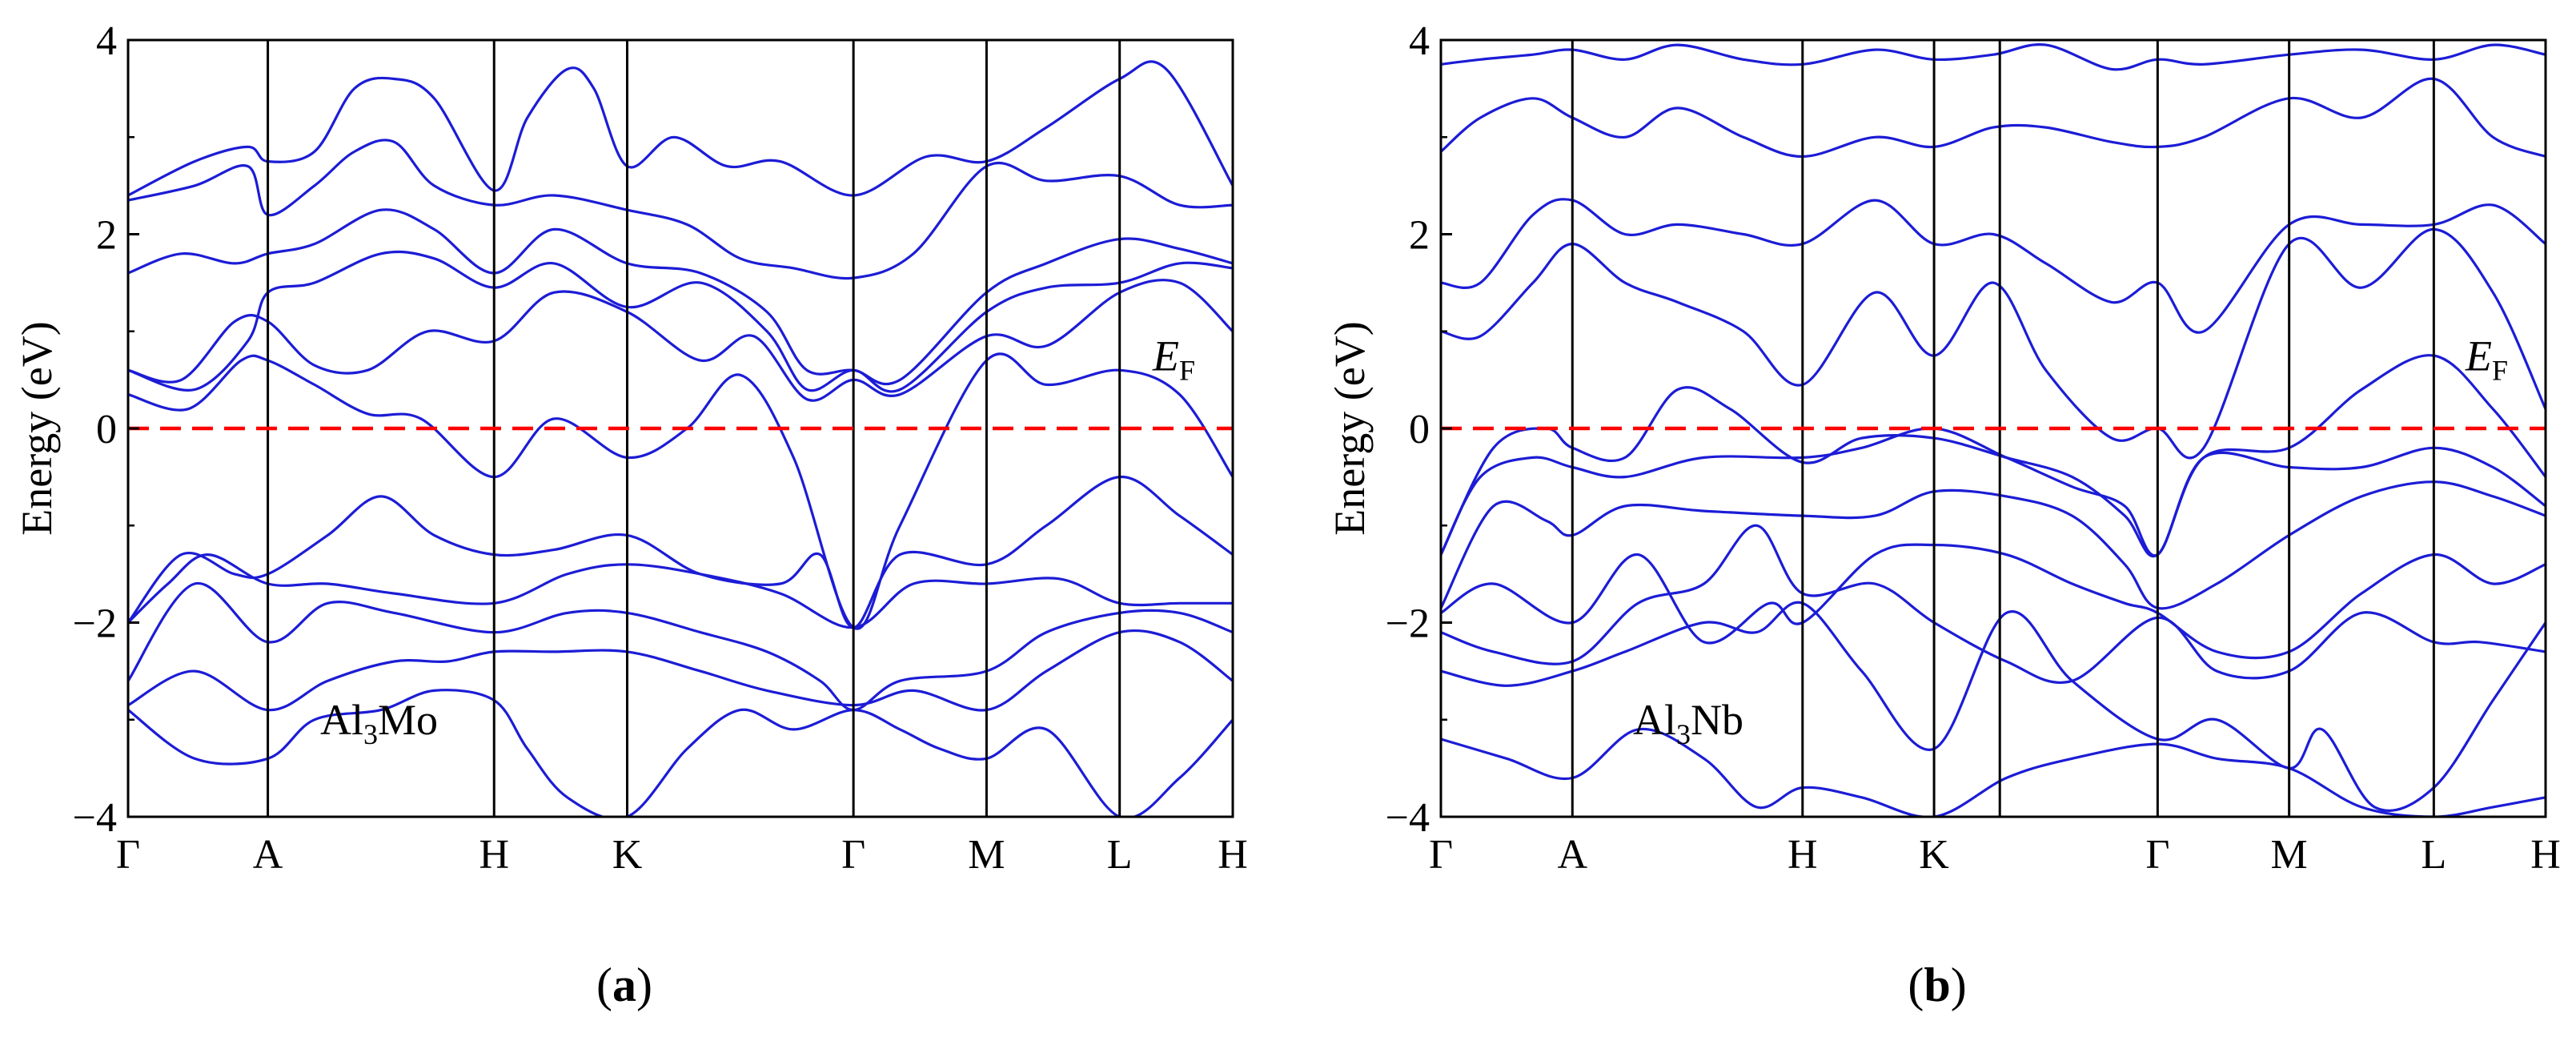 Image resolution: width=2576 pixels, height=1041 pixels. I want to click on panel-a-y-tick-label: 0, so click(106, 430).